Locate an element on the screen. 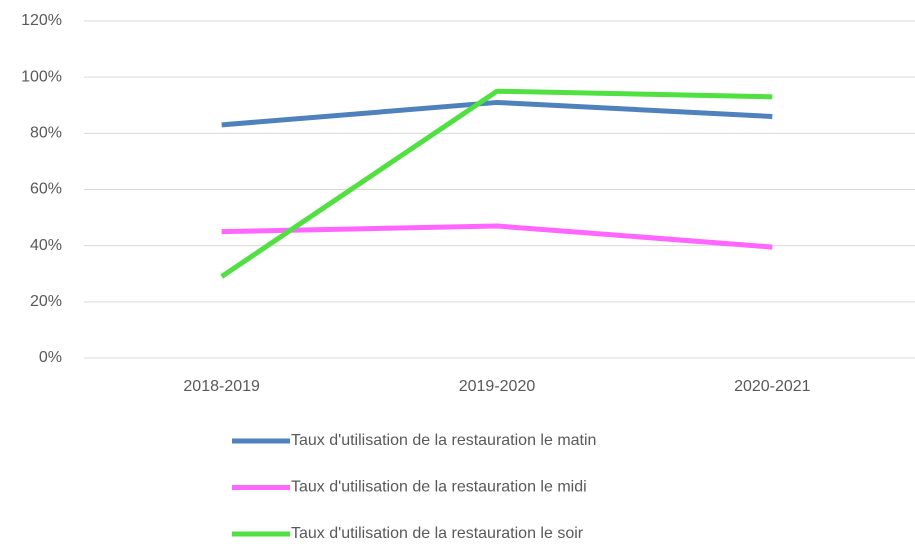 The height and width of the screenshot is (548, 915). y-tick-label: 100% is located at coordinates (41, 76).